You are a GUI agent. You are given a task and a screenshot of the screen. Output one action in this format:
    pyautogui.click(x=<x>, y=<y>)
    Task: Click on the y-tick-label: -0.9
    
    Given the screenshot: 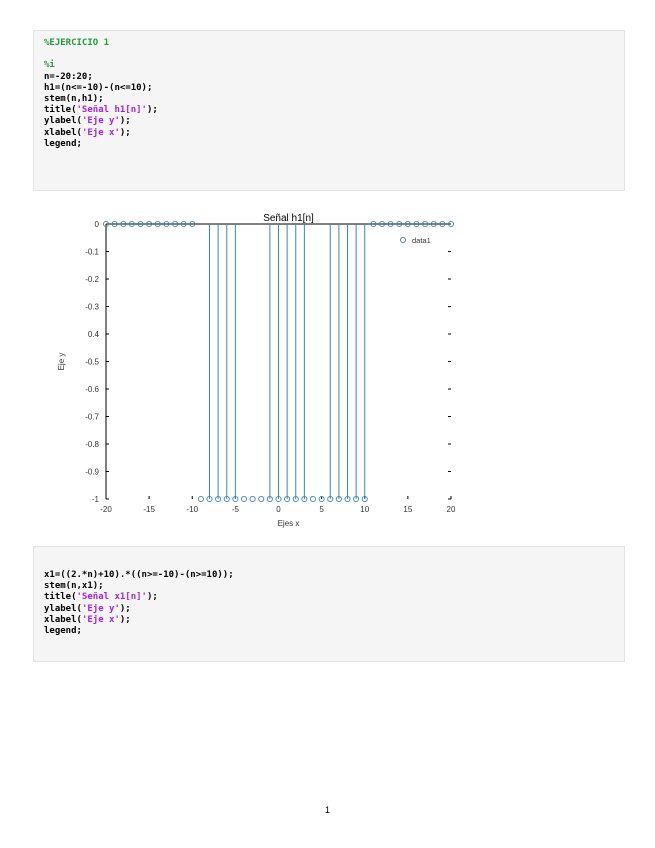 What is the action you would take?
    pyautogui.click(x=92, y=472)
    